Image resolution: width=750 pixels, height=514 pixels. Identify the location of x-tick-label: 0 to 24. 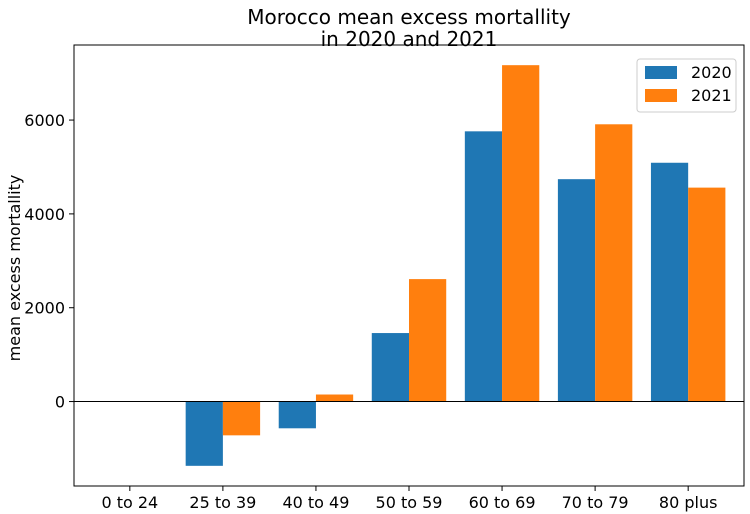
(129, 502).